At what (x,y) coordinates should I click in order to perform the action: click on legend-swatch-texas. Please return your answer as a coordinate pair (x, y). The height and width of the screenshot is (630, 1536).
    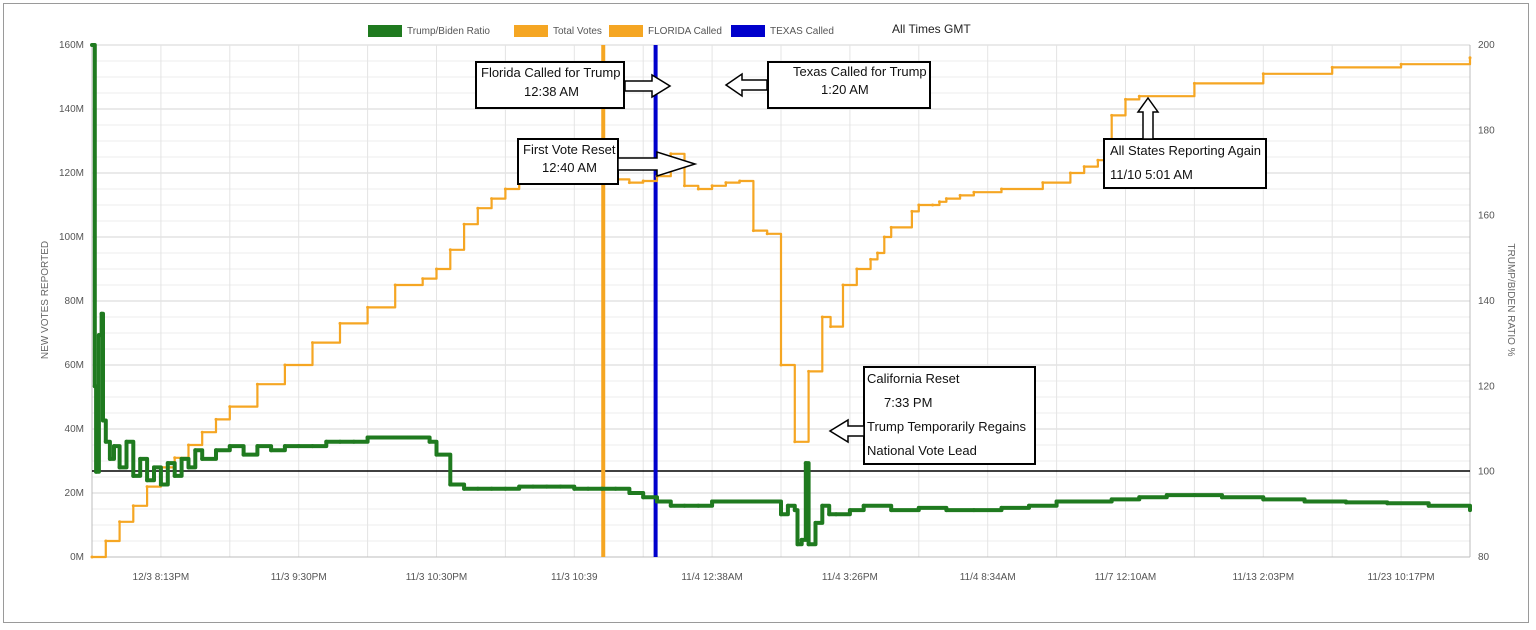
    Looking at the image, I should click on (748, 31).